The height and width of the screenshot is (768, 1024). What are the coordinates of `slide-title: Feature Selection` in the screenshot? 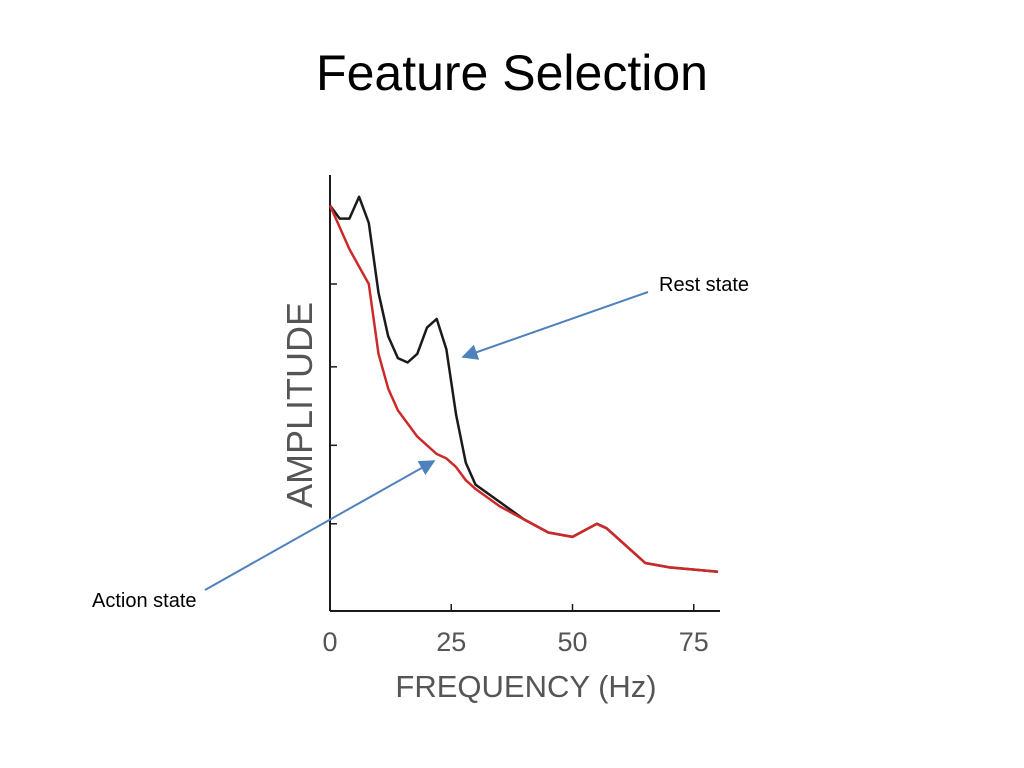 It's located at (512, 73).